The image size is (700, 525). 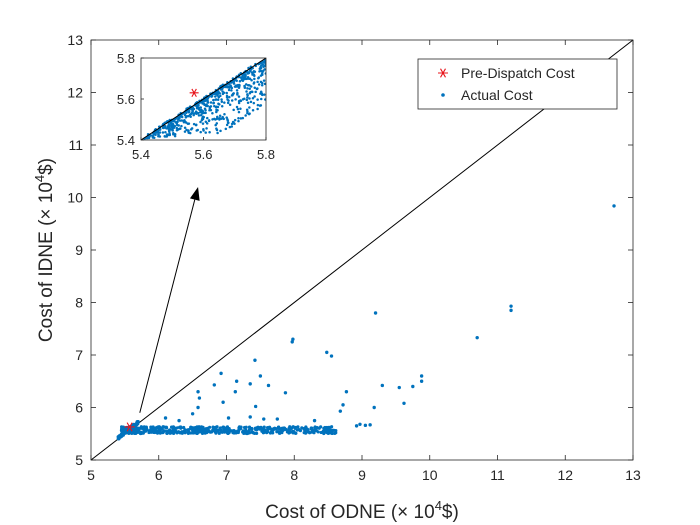 I want to click on dense-cluster-group, so click(x=227, y=430).